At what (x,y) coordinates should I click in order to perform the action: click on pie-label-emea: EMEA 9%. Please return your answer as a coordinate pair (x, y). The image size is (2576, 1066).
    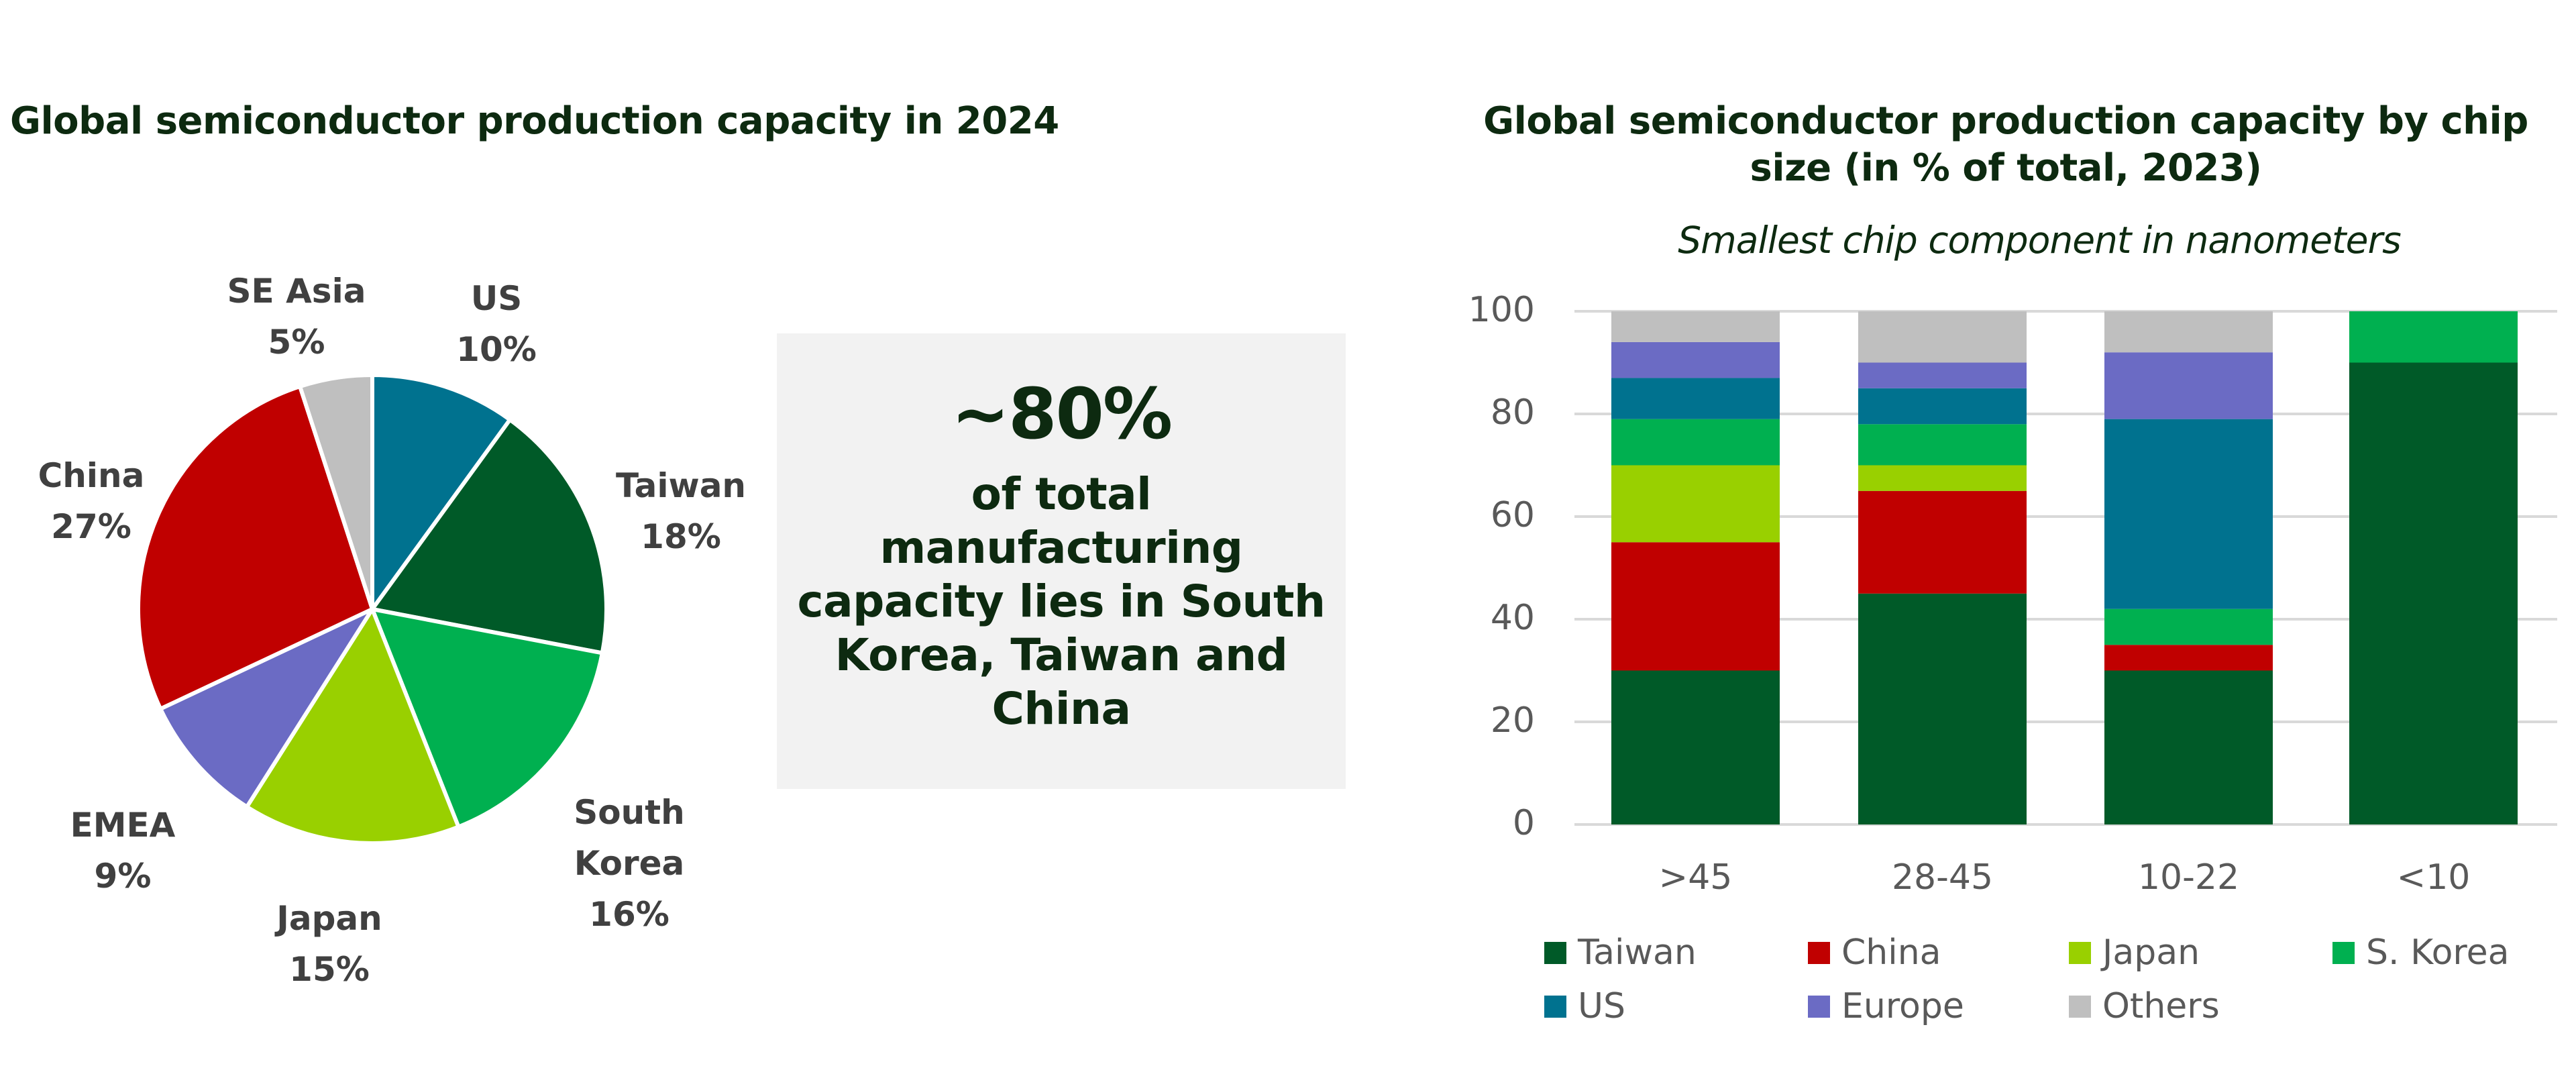
    Looking at the image, I should click on (123, 851).